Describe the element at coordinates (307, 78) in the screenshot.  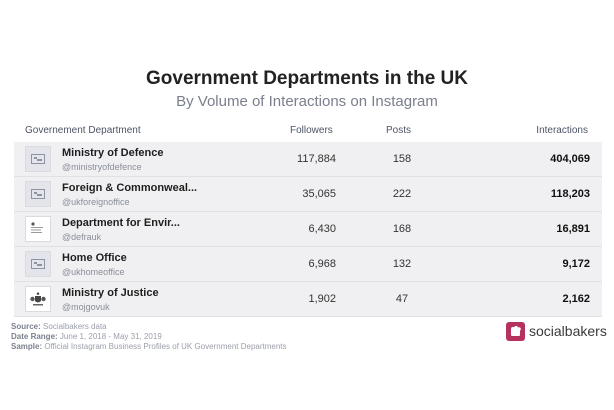
I see `page-title: Government Departments in the UK` at that location.